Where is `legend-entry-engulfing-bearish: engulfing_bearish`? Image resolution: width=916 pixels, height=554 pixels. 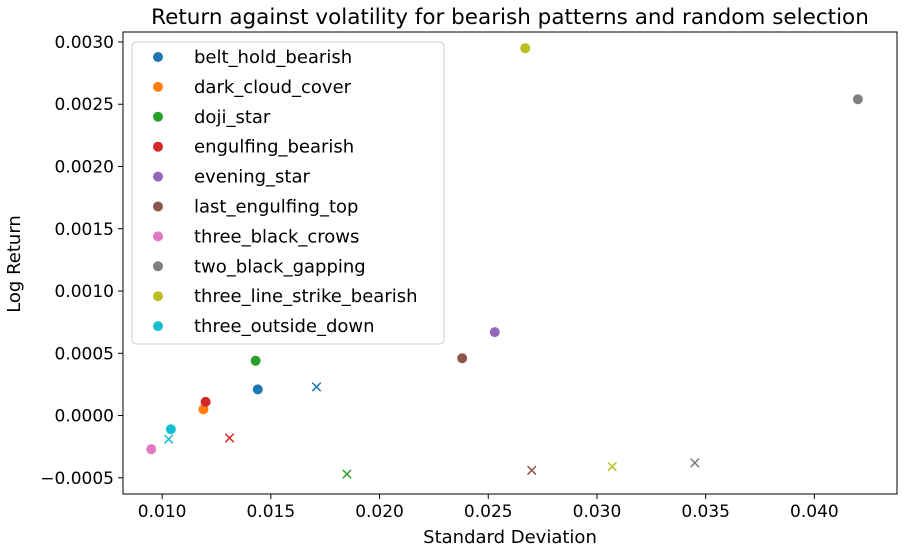
legend-entry-engulfing-bearish: engulfing_bearish is located at coordinates (253, 147).